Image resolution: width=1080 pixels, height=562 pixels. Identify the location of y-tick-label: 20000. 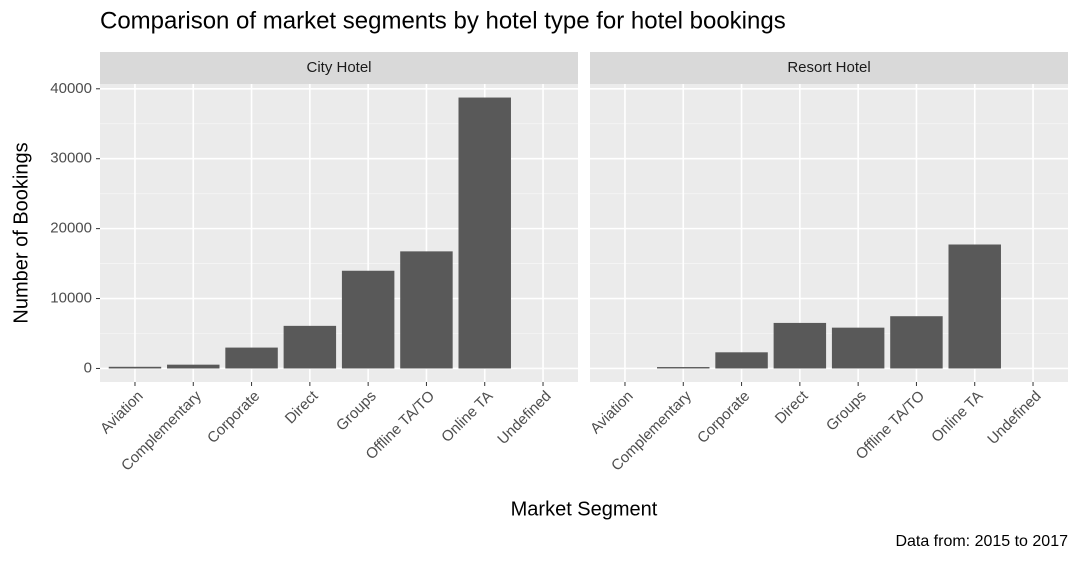
(71, 228).